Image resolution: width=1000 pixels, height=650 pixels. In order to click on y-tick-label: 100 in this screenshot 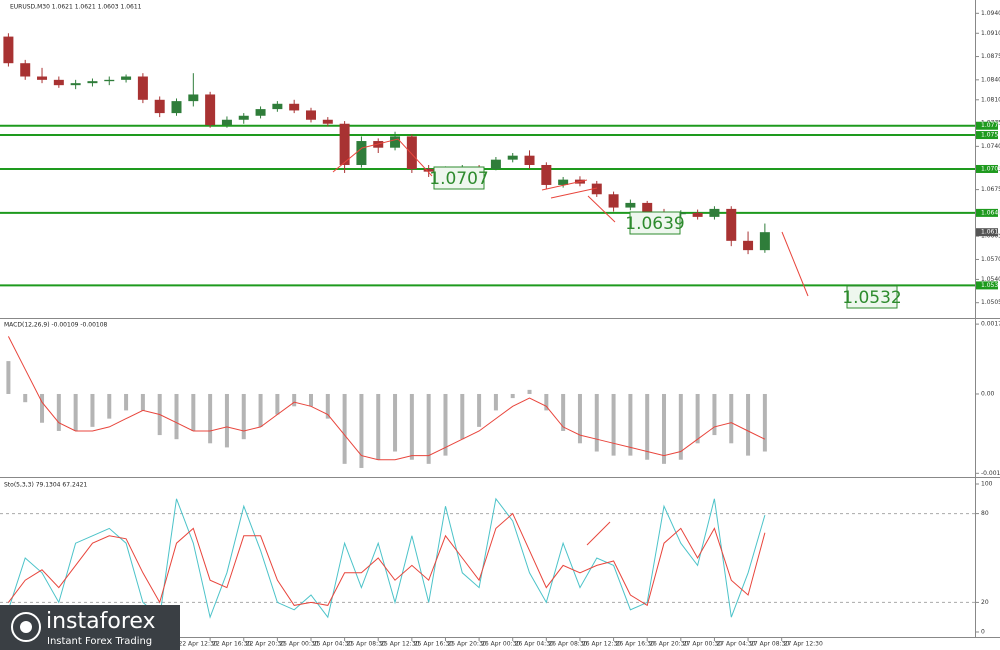, I will do `click(987, 483)`.